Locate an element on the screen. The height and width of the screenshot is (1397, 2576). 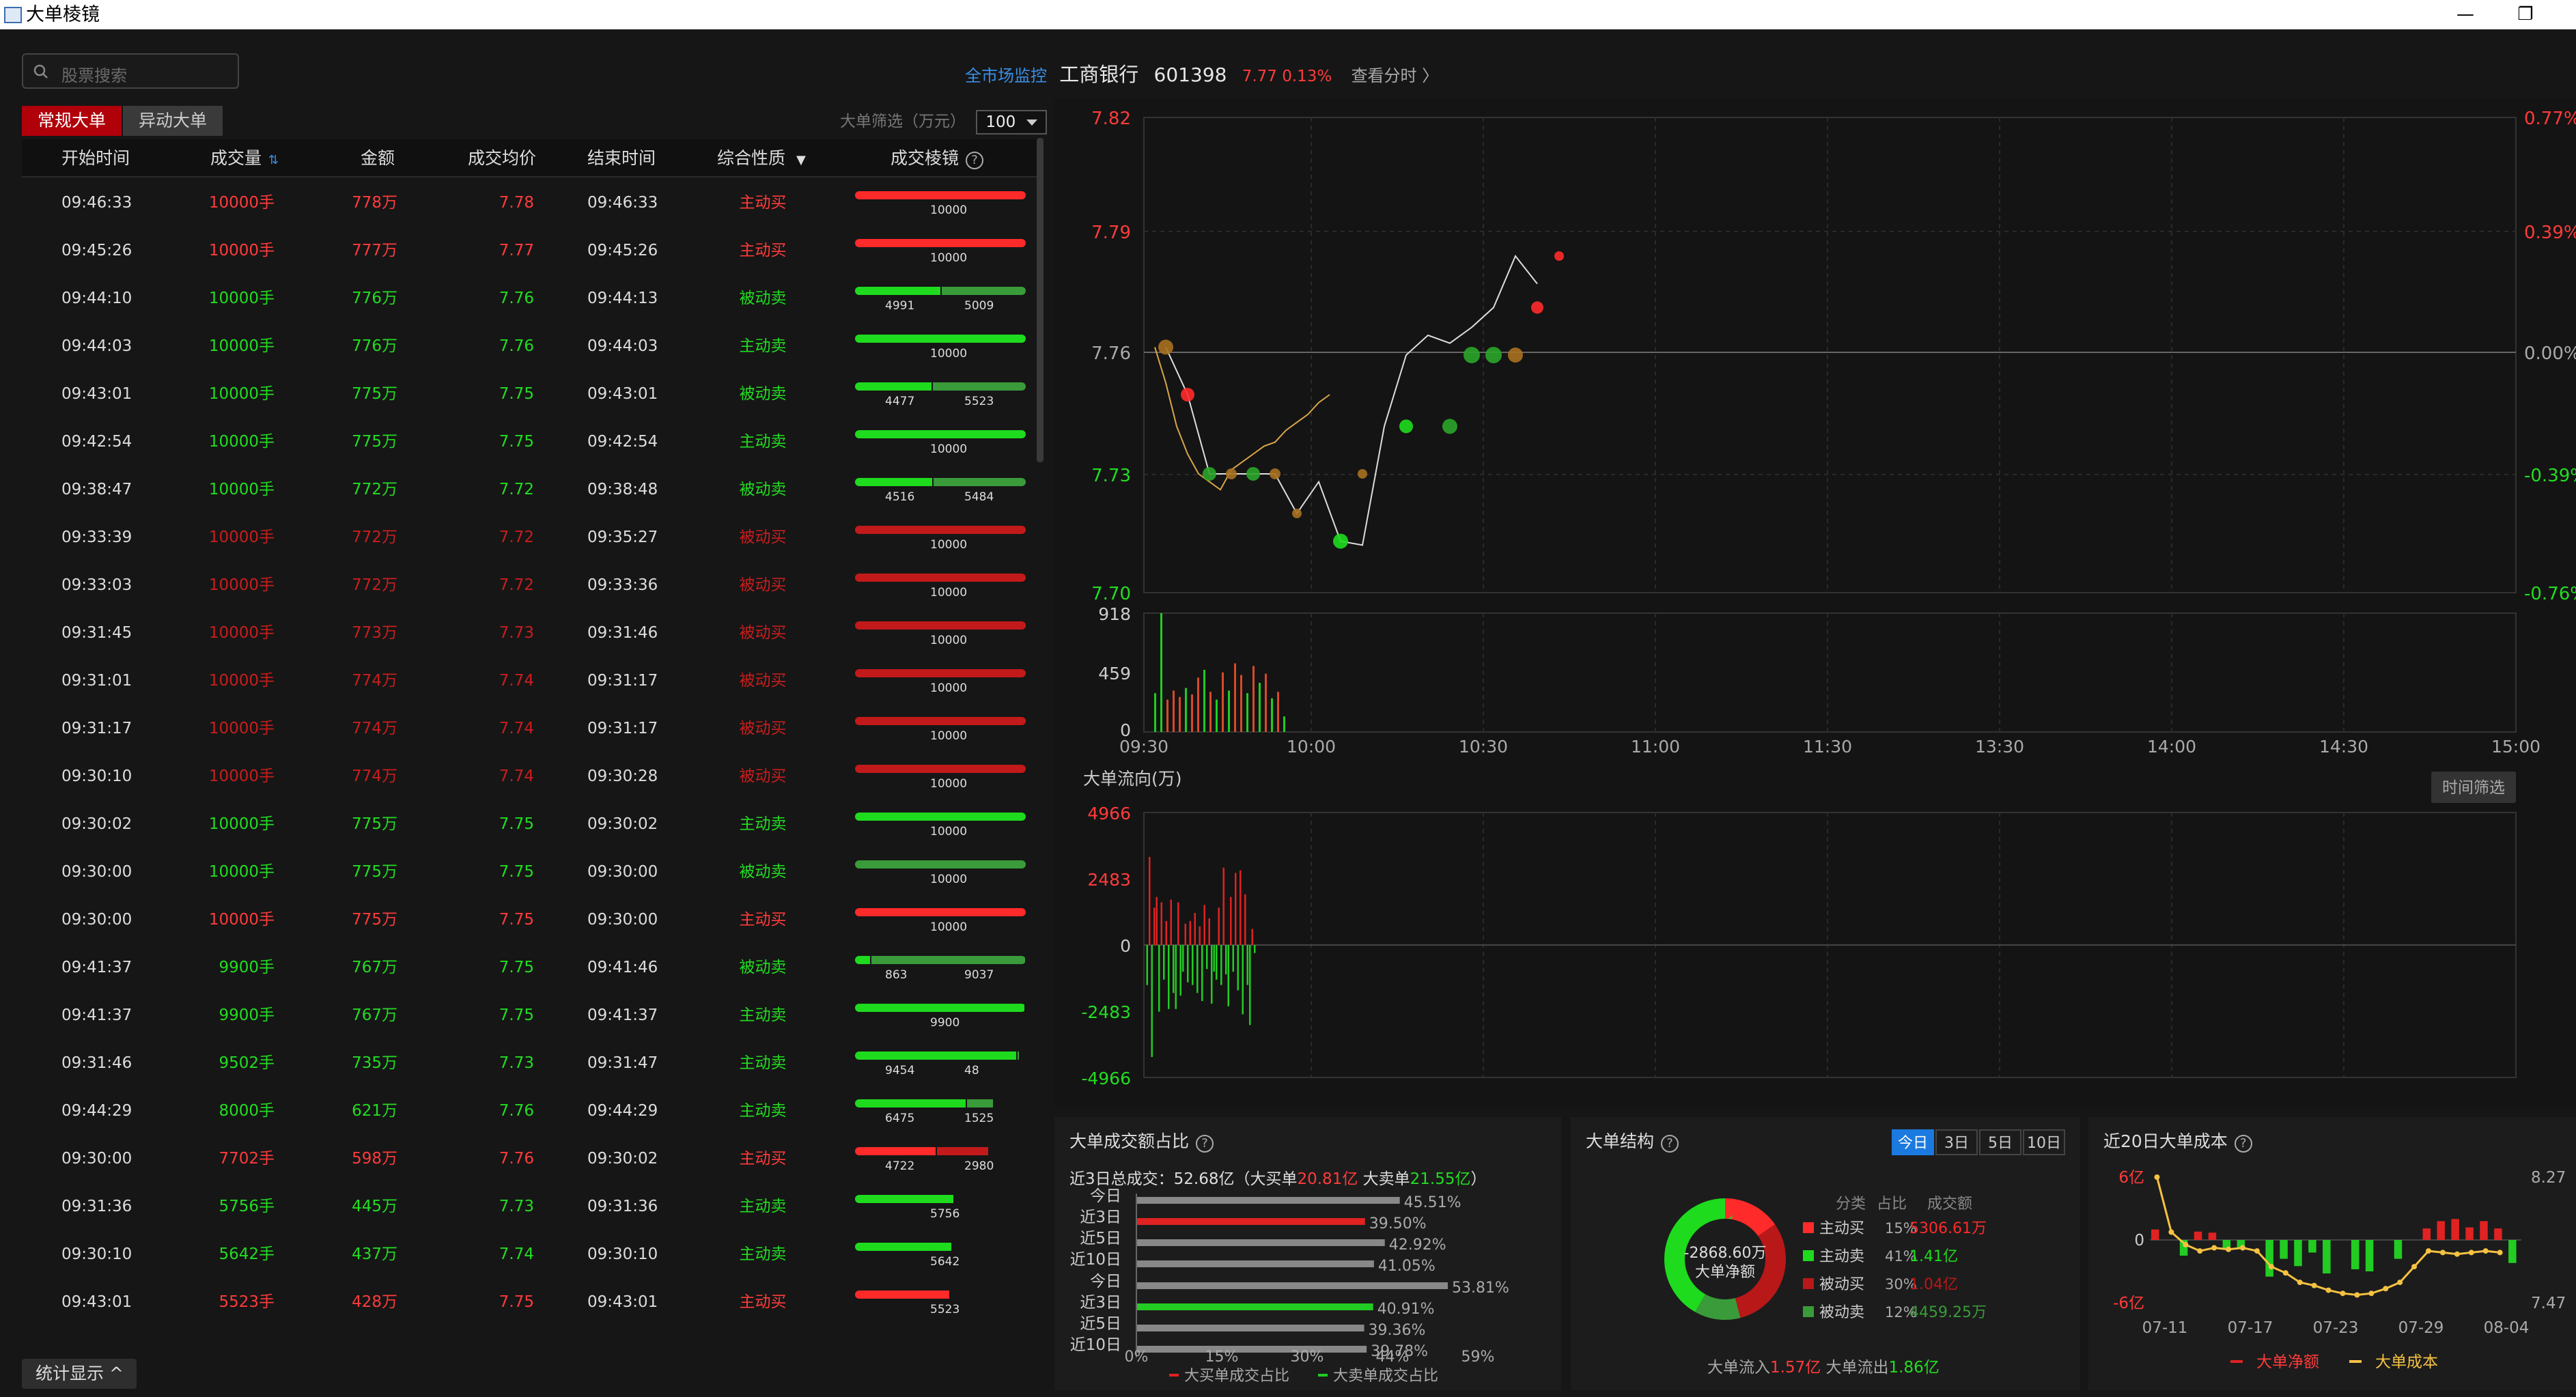
filter-select: 100 is located at coordinates (1012, 122).